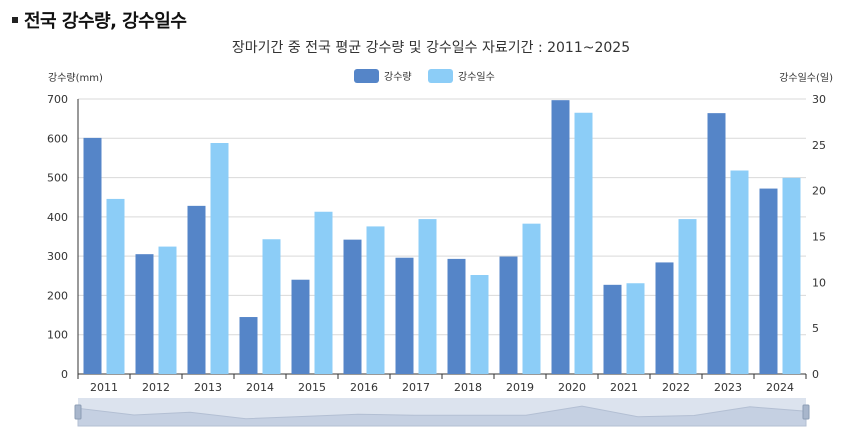 The height and width of the screenshot is (443, 843). I want to click on y2-tick-label: 25, so click(819, 145).